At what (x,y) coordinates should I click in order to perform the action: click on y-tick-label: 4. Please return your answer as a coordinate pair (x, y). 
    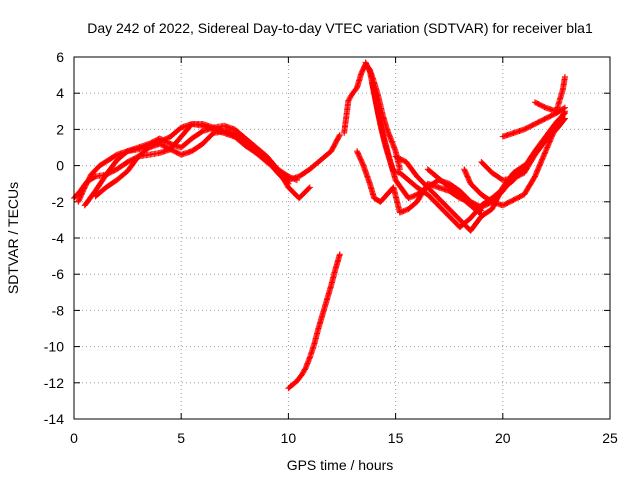
    Looking at the image, I should click on (60, 93).